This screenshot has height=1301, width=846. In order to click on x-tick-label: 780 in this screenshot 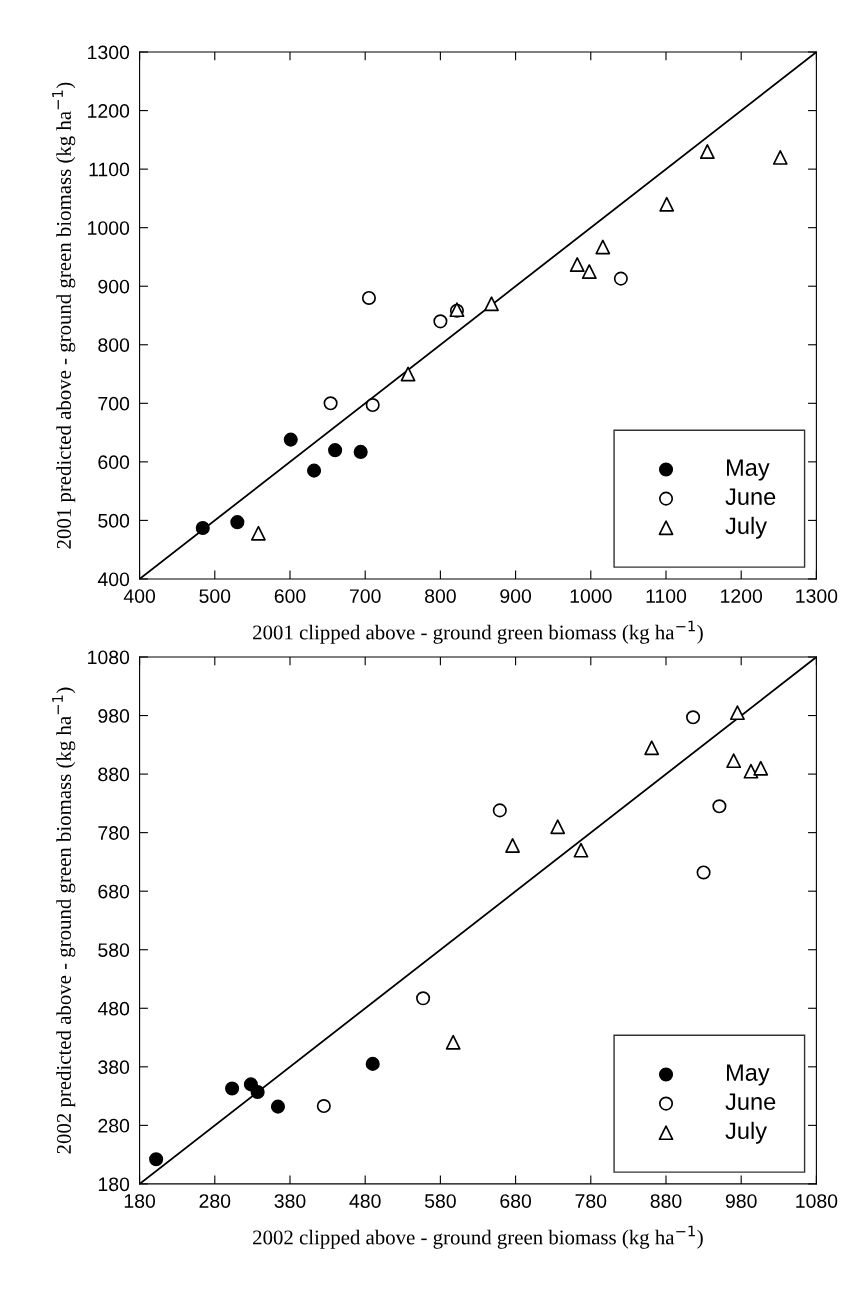, I will do `click(591, 1201)`.